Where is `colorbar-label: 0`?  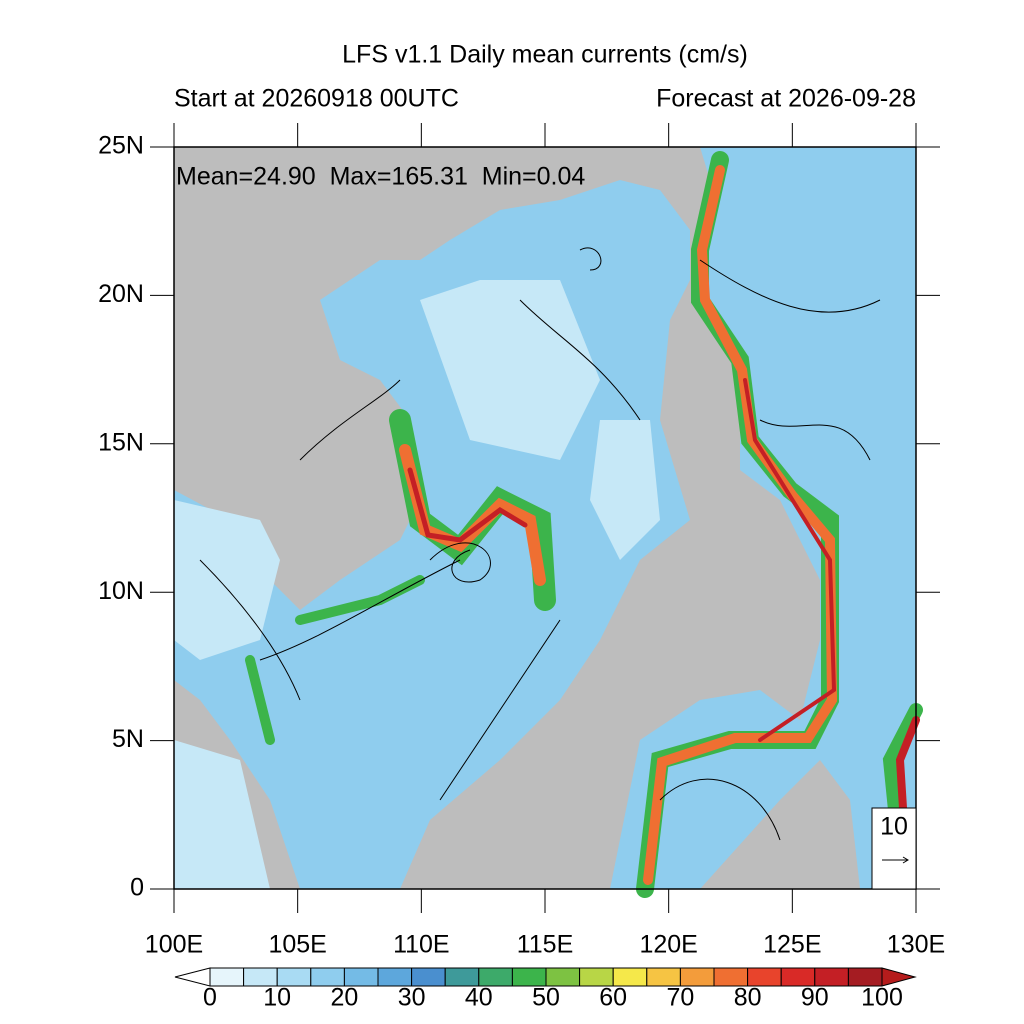
colorbar-label: 0 is located at coordinates (210, 998).